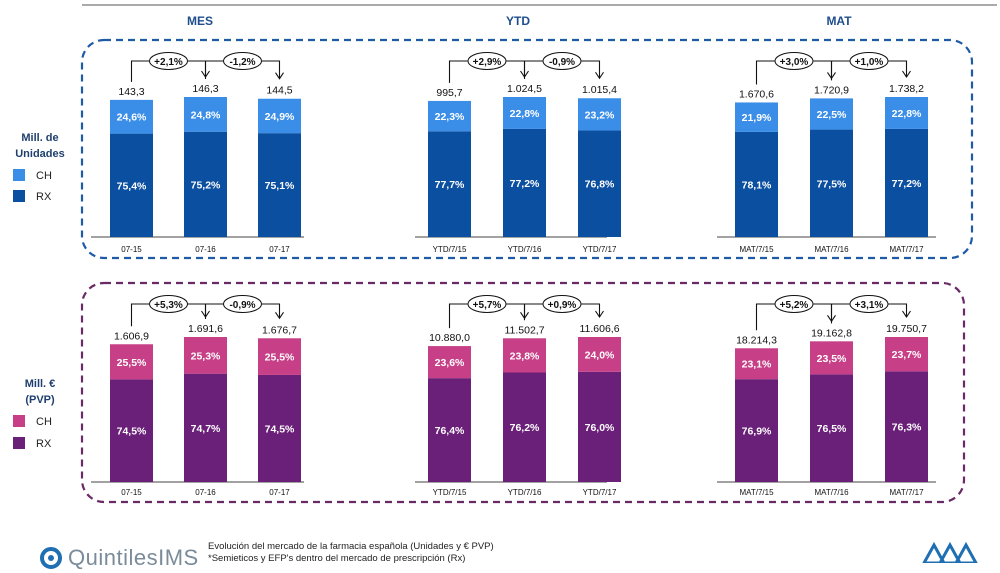 This screenshot has width=1000, height=573. Describe the element at coordinates (599, 90) in the screenshot. I see `total-label-units-ytd-2: 1.015,4` at that location.